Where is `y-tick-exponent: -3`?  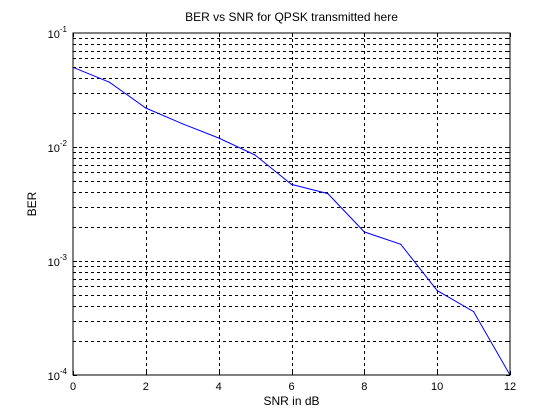 y-tick-exponent: -3 is located at coordinates (64, 257).